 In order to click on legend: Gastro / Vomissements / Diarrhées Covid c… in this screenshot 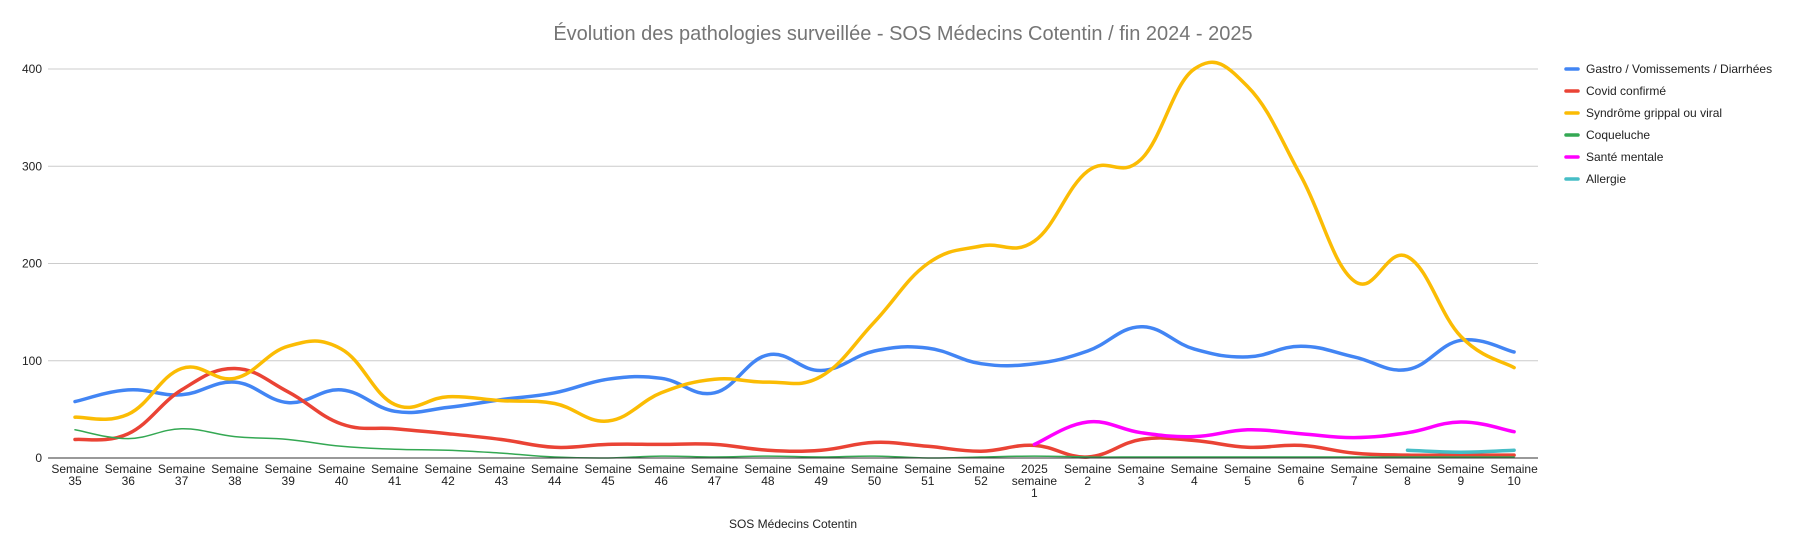, I will do `click(1668, 124)`.